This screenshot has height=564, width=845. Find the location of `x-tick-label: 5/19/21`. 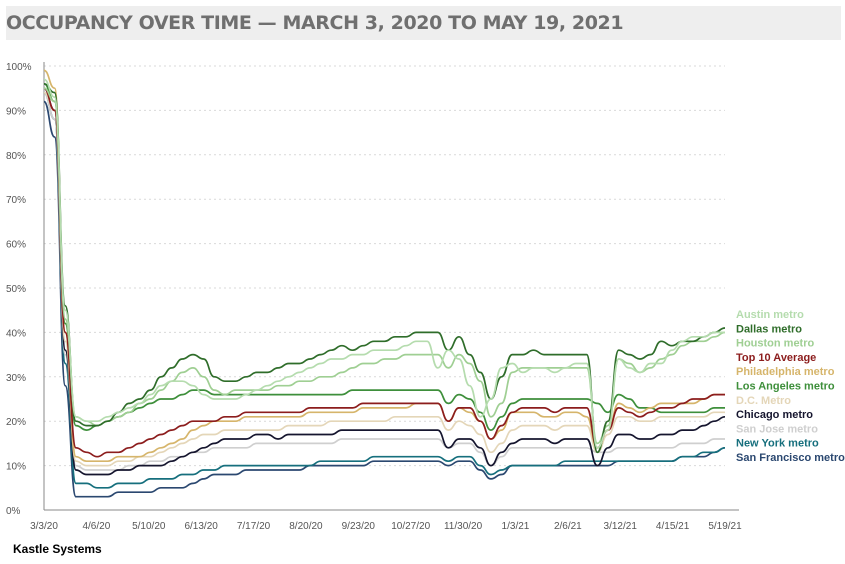

x-tick-label: 5/19/21 is located at coordinates (725, 526).